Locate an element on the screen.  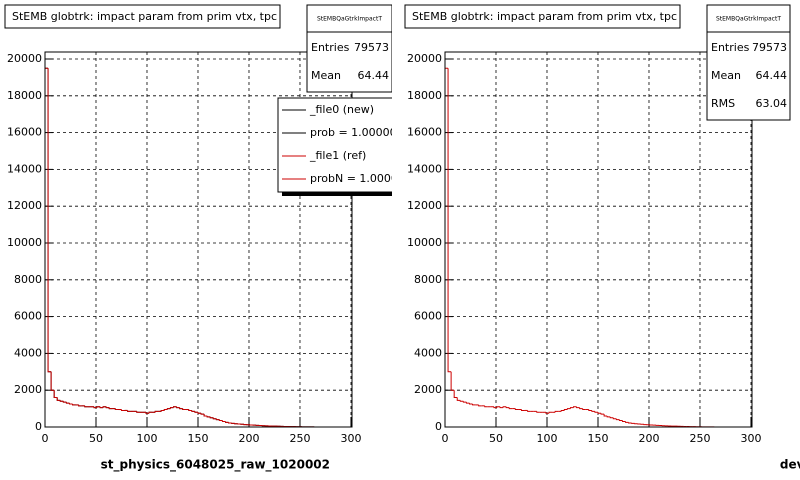
x-axis-label: st_physics_6048025_raw_1020002 is located at coordinates (215, 465).